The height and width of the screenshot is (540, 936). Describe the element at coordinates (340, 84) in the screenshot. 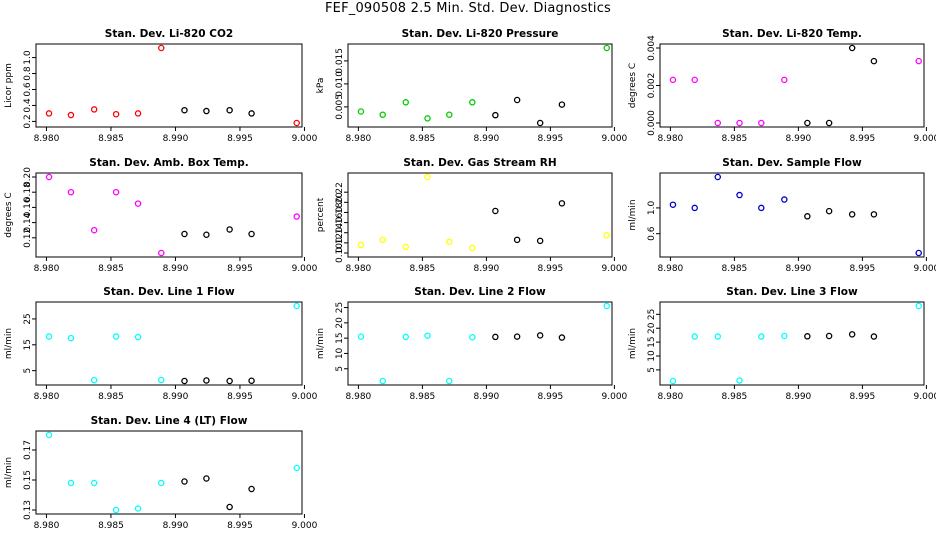

I see `y-tick-label: 0.010` at that location.